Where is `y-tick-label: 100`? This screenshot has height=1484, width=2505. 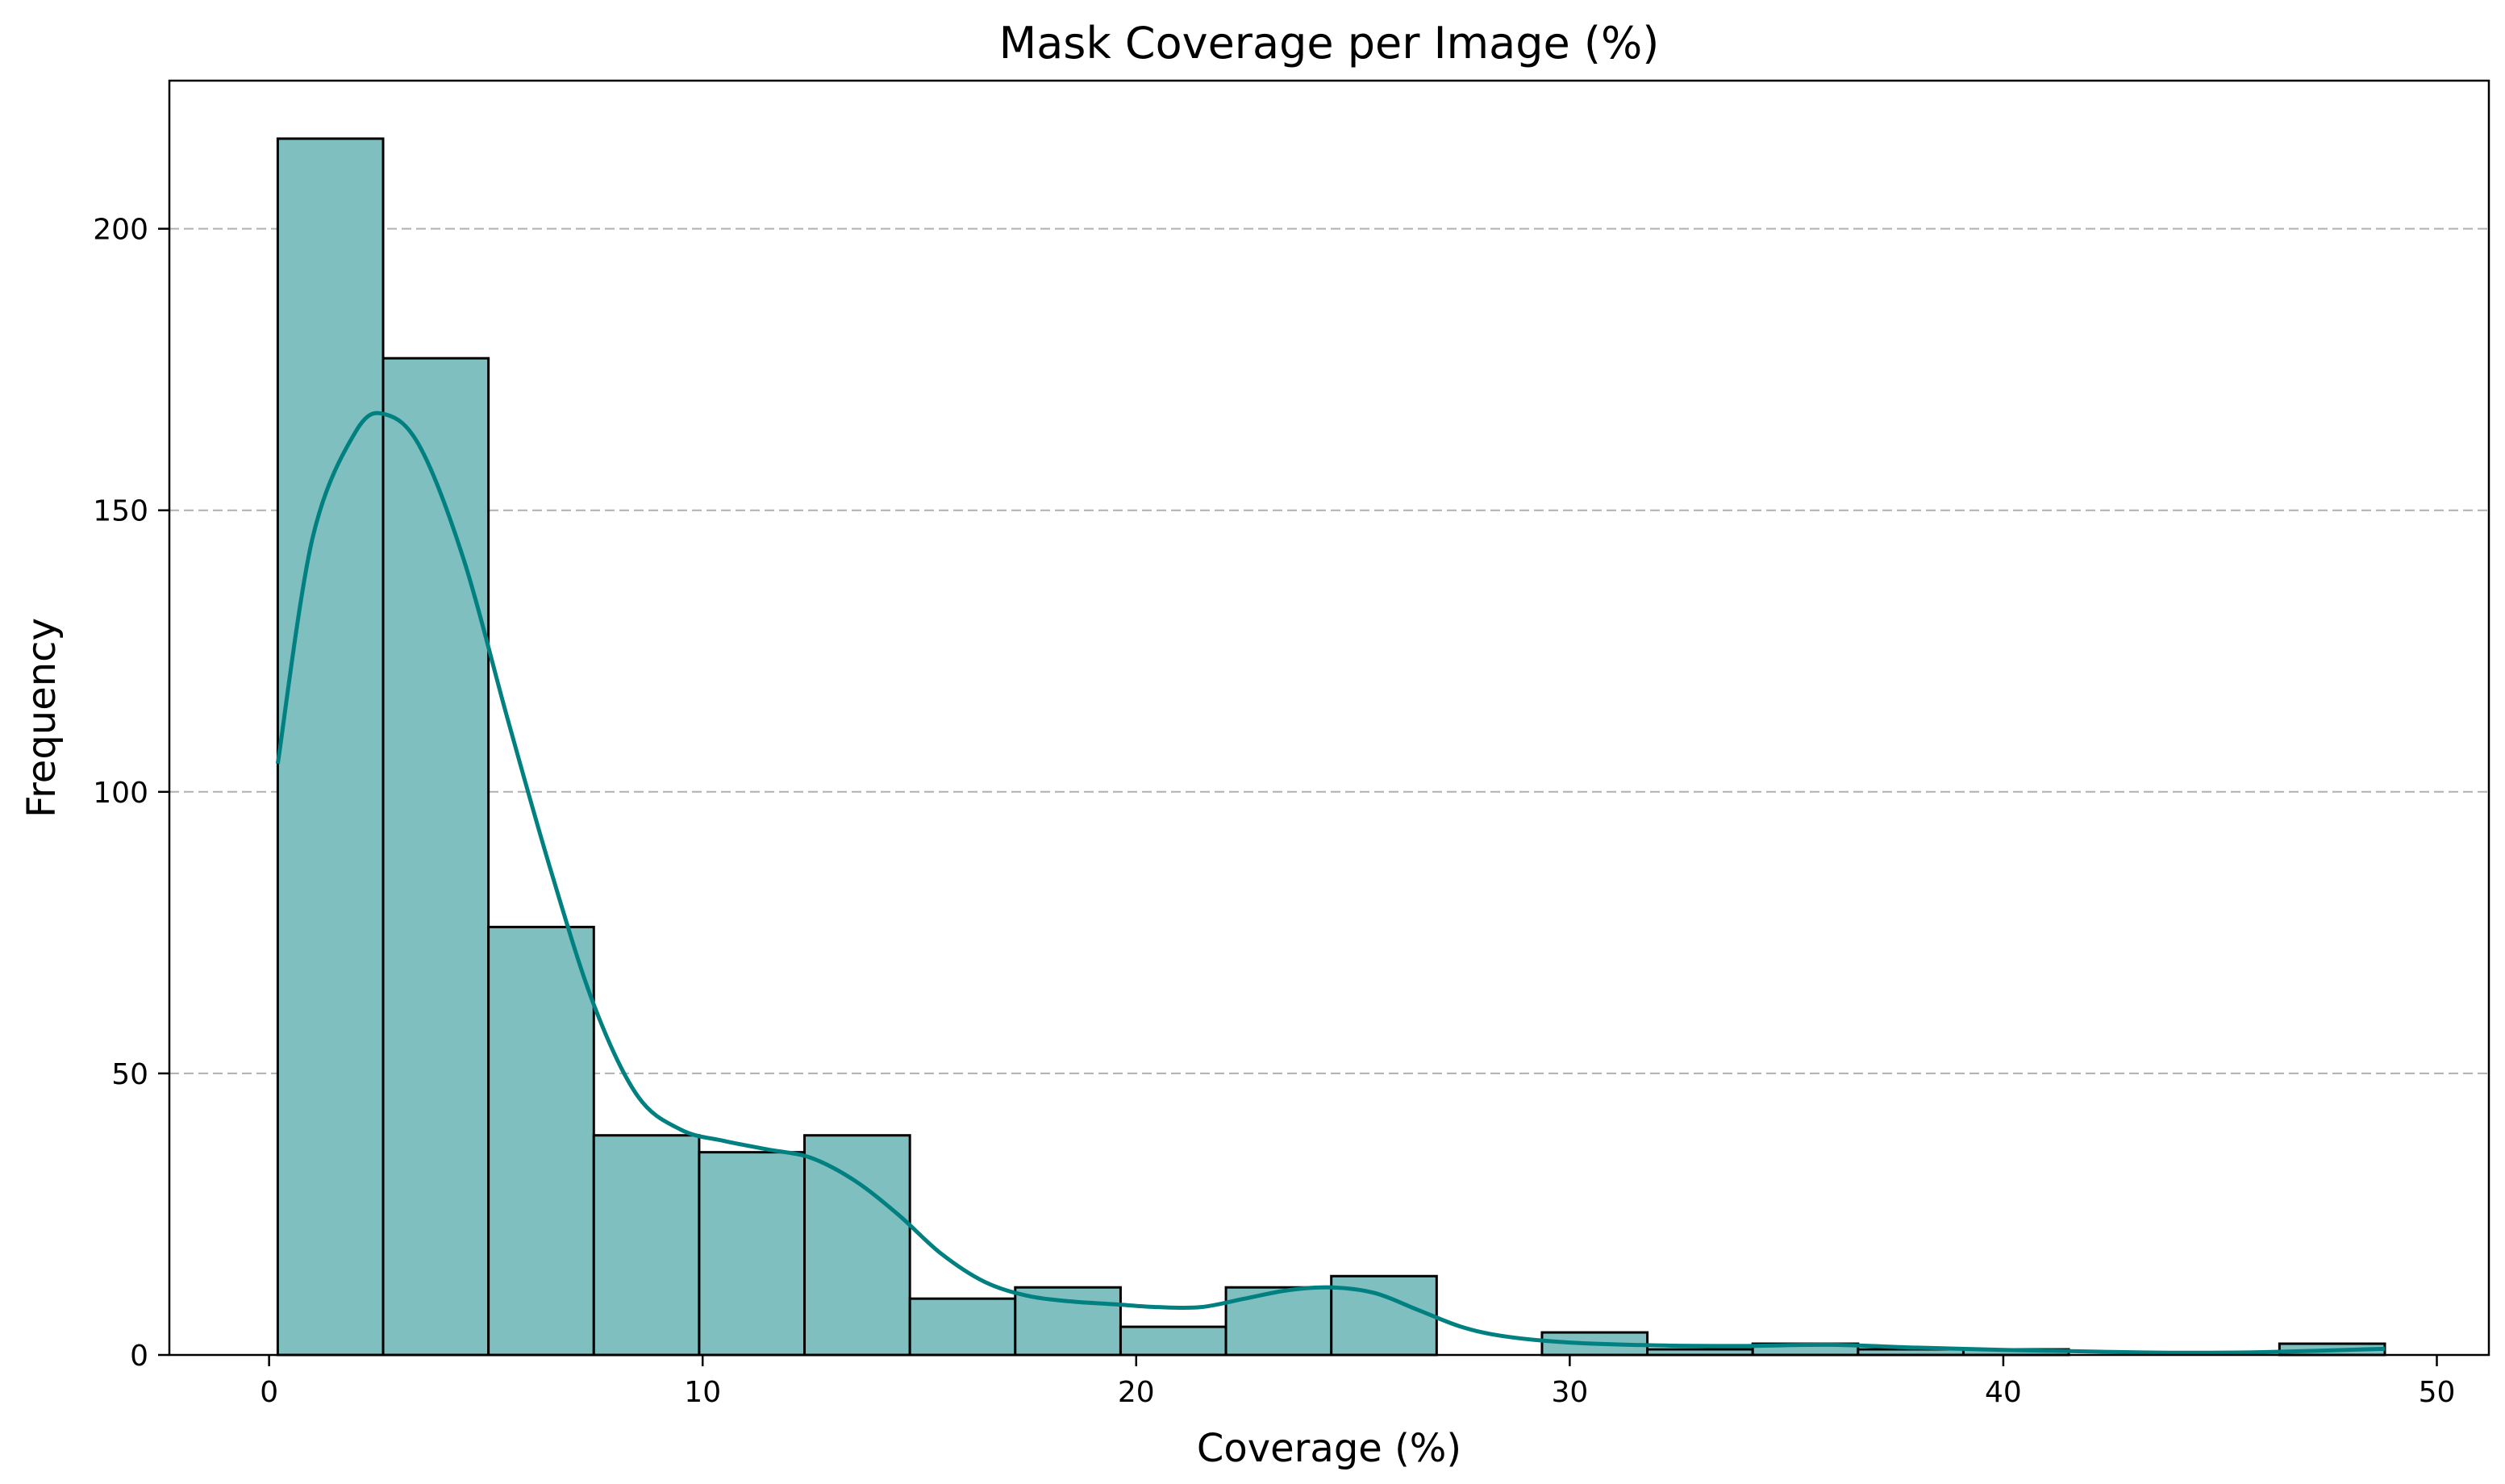 y-tick-label: 100 is located at coordinates (120, 794).